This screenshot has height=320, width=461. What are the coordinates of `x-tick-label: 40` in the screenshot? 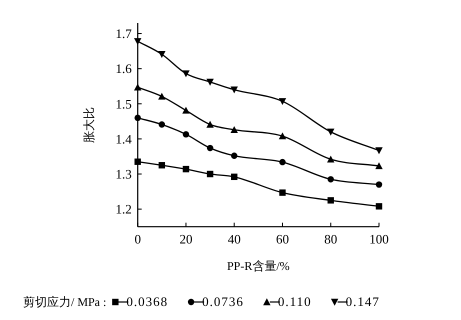 It's located at (234, 239).